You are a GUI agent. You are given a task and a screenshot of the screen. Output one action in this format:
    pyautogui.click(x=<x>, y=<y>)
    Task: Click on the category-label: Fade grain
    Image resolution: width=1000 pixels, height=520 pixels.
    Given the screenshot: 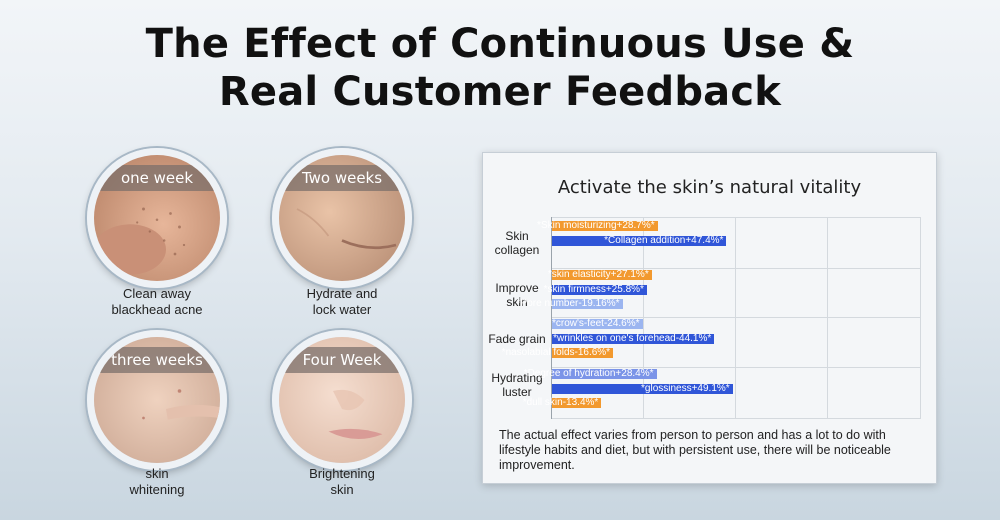 What is the action you would take?
    pyautogui.click(x=517, y=339)
    